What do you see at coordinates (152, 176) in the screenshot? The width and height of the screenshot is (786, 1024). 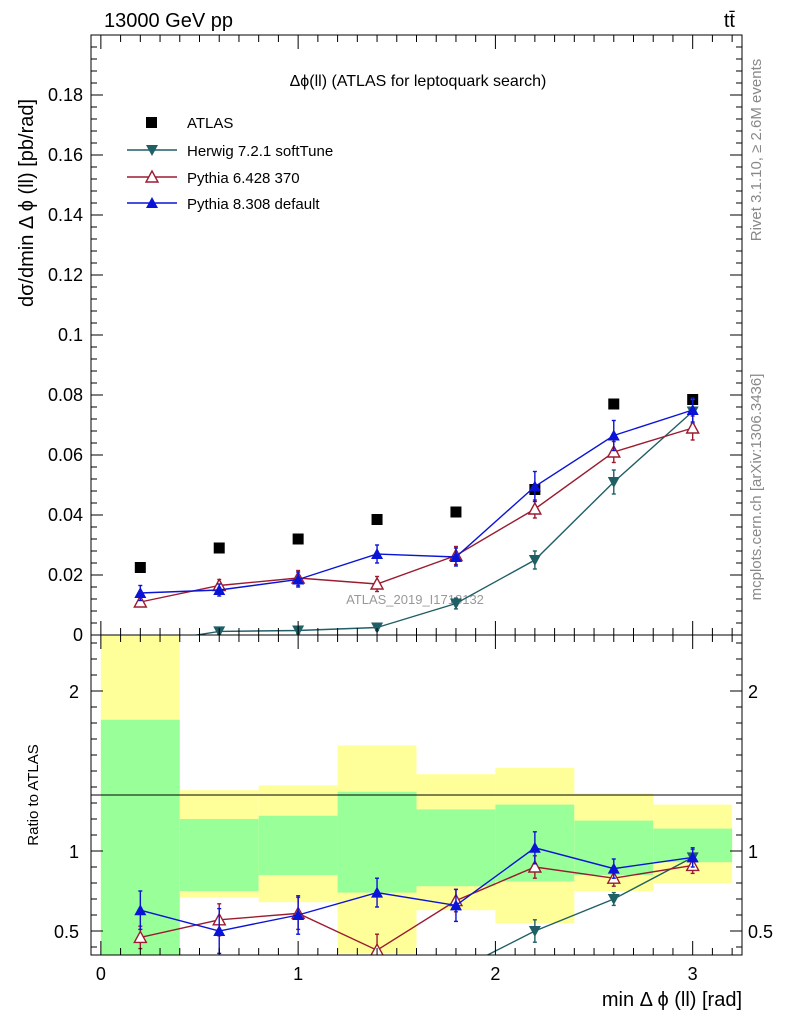 I see `legend-marker-pythia6` at bounding box center [152, 176].